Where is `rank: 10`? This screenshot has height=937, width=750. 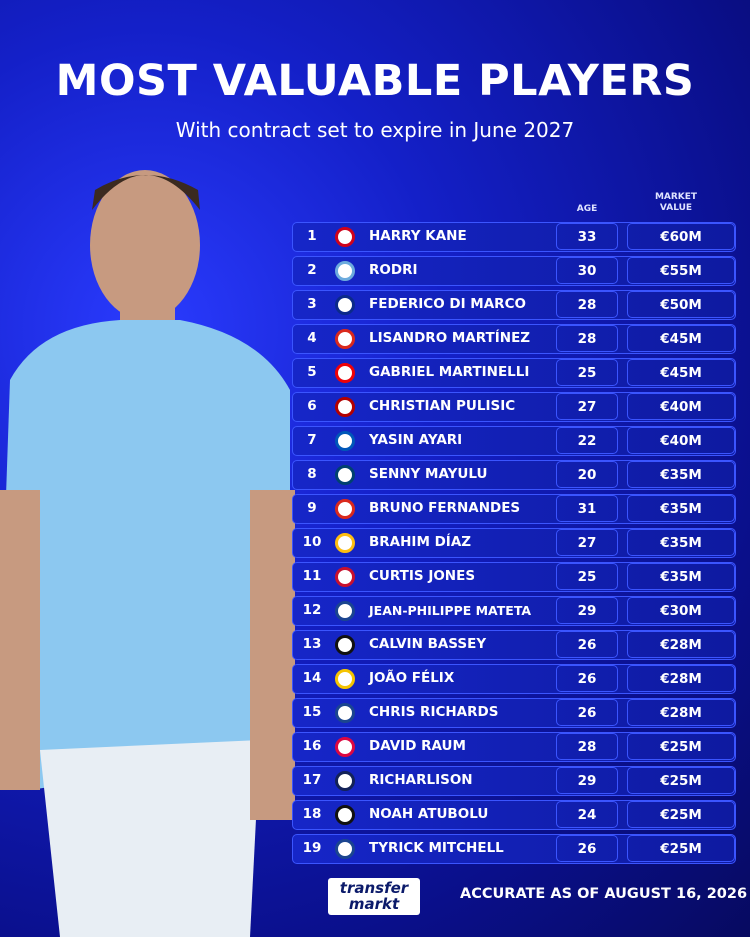 rank: 10 is located at coordinates (312, 542).